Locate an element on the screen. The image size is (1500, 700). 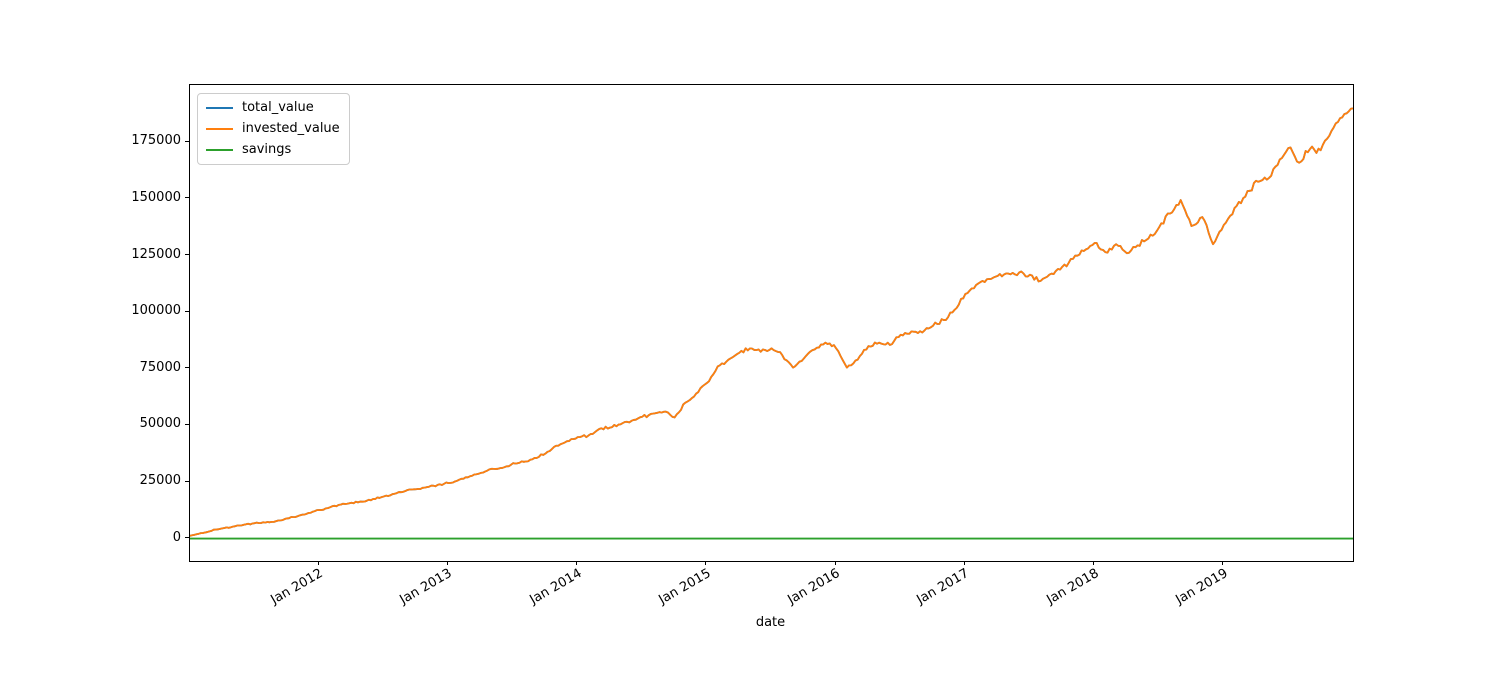
x-tick-label: Jan 2013 is located at coordinates (426, 587).